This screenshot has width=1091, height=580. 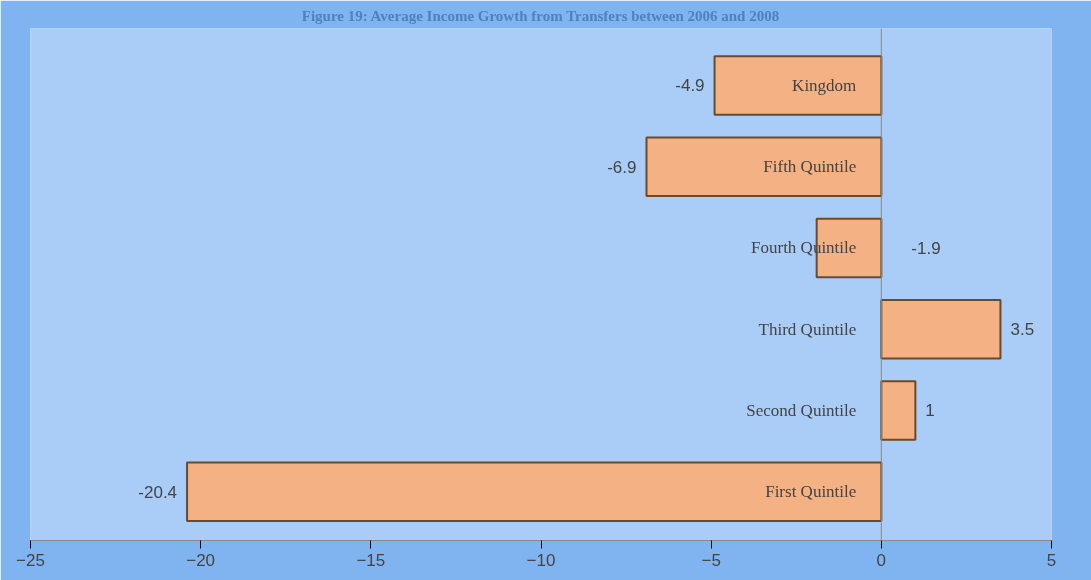 What do you see at coordinates (541, 560) in the screenshot?
I see `x-tick-label: −10` at bounding box center [541, 560].